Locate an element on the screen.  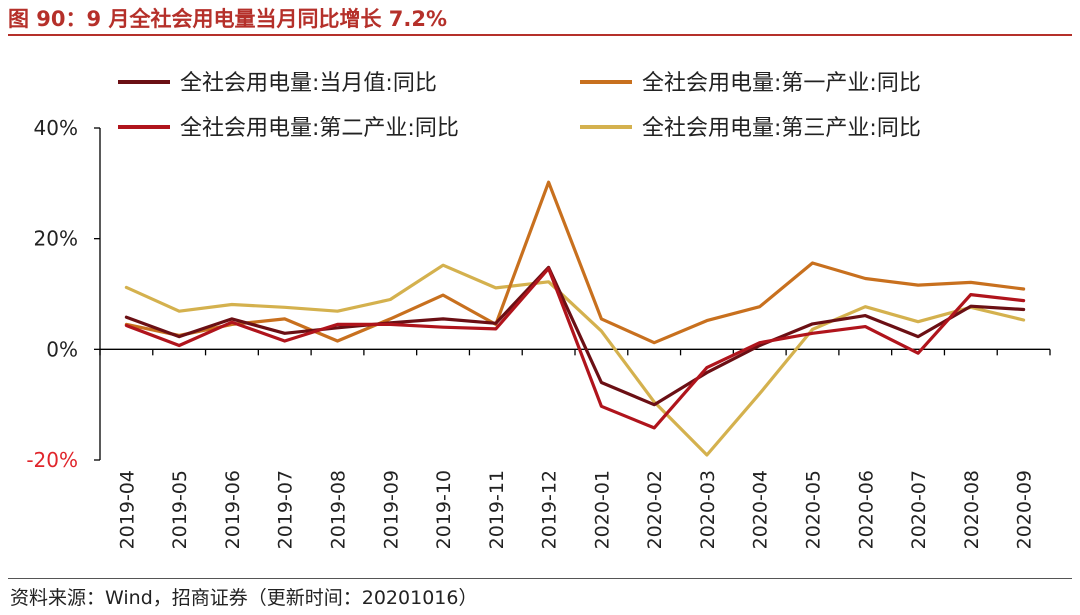
x-tick-label: 2020-01 is located at coordinates (602, 509).